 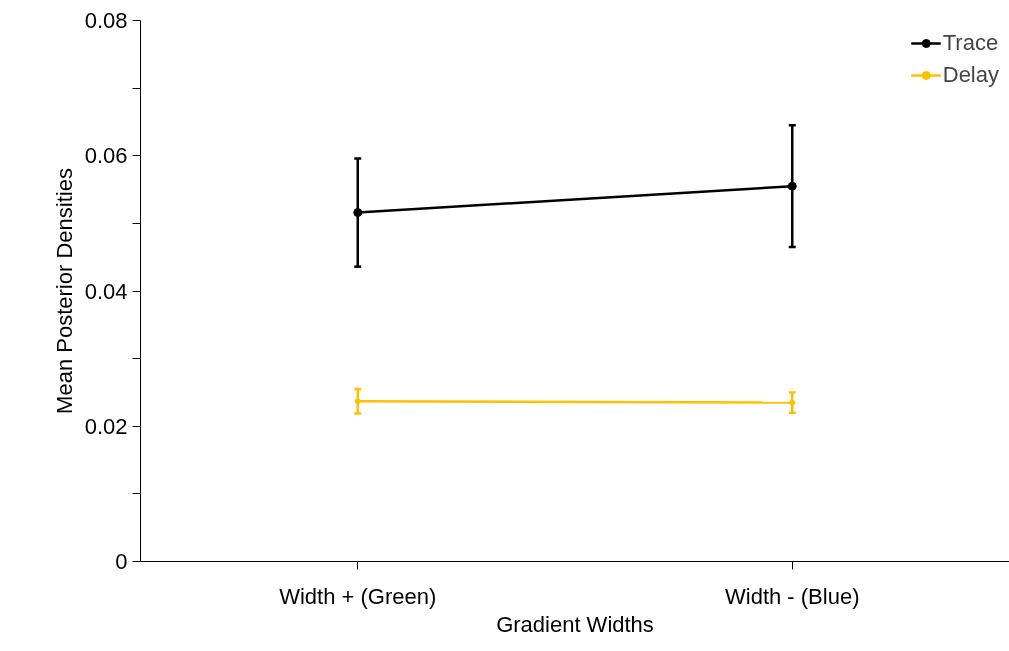 What do you see at coordinates (106, 291) in the screenshot?
I see `y-tick-label: 0.04` at bounding box center [106, 291].